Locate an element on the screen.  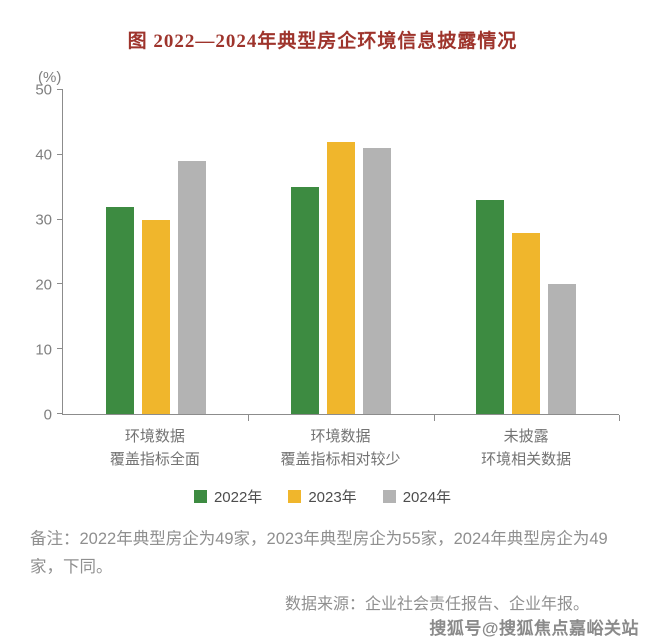
y-axis-tick-label: 10 is located at coordinates (43, 350).